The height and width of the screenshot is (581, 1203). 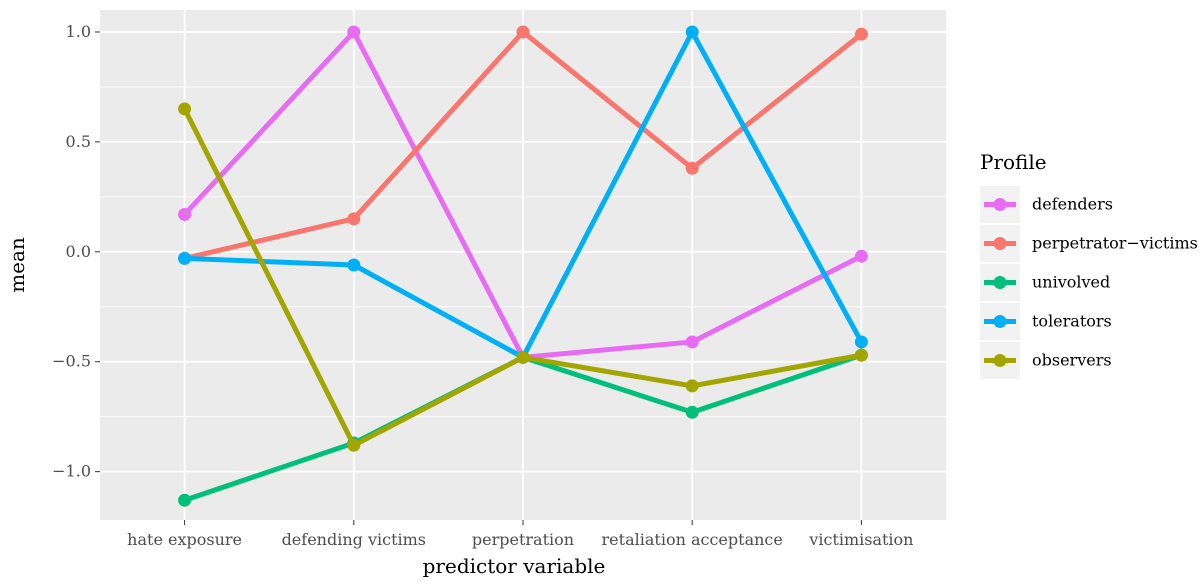 I want to click on y-tick-label: −0.5, so click(x=71, y=361).